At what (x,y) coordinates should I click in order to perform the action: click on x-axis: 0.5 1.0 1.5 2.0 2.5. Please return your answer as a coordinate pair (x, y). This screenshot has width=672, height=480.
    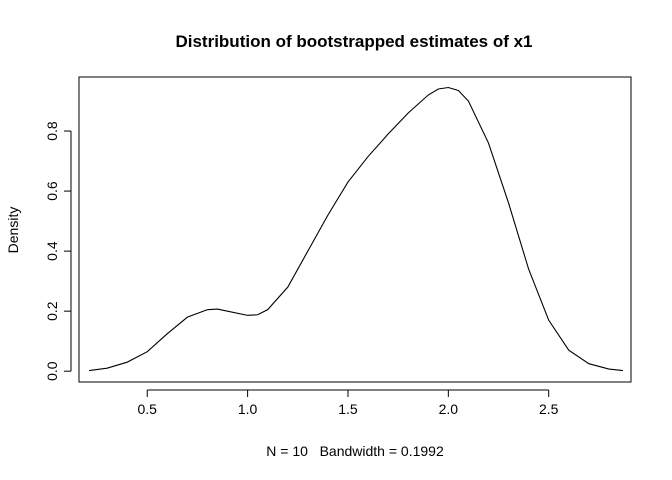
    Looking at the image, I should click on (348, 403).